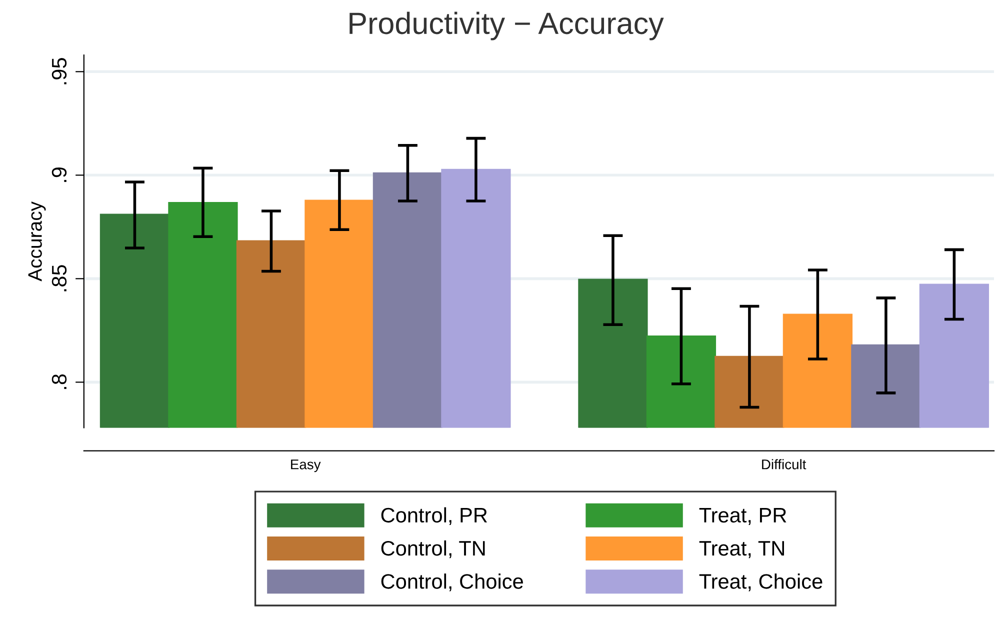  I want to click on legend-label: Treat, Choice, so click(760, 583).